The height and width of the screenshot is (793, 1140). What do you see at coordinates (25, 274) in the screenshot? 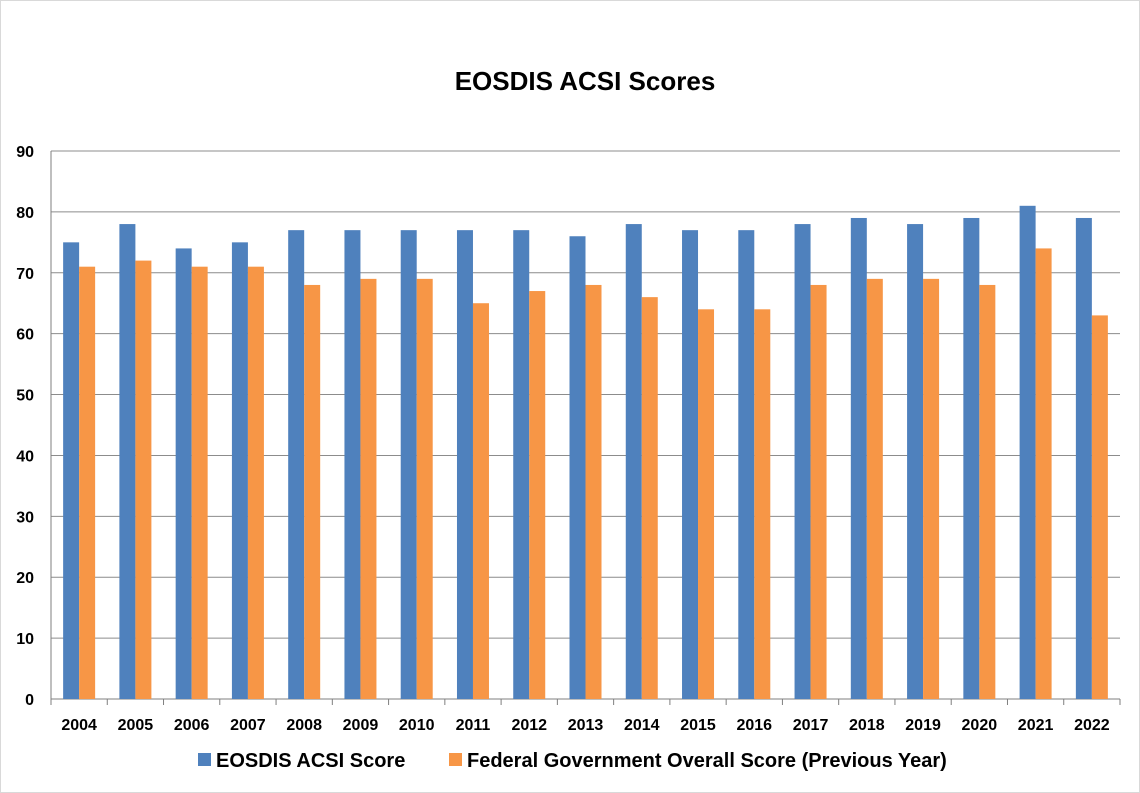
I see `y-tick-label: 70` at bounding box center [25, 274].